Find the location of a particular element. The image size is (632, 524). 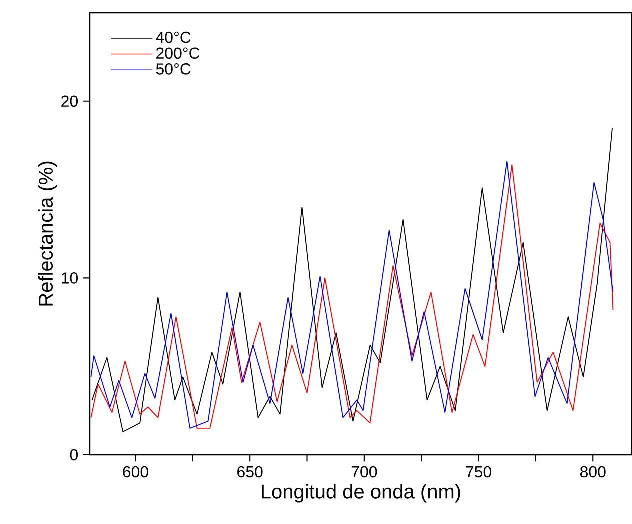

x-tick-label: 650 is located at coordinates (250, 472).